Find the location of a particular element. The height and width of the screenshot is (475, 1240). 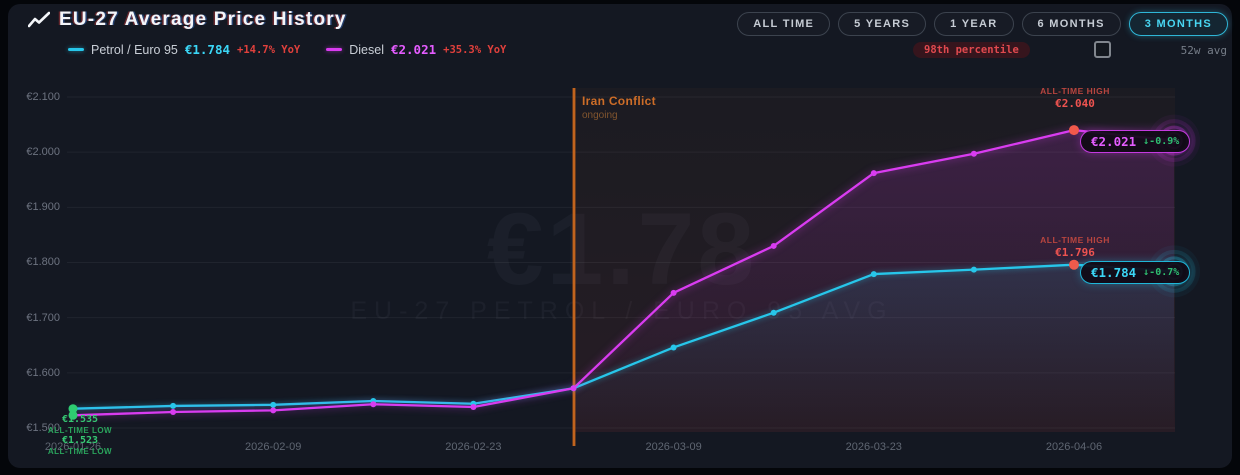

y-axis-tick: €1.800 is located at coordinates (43, 262).